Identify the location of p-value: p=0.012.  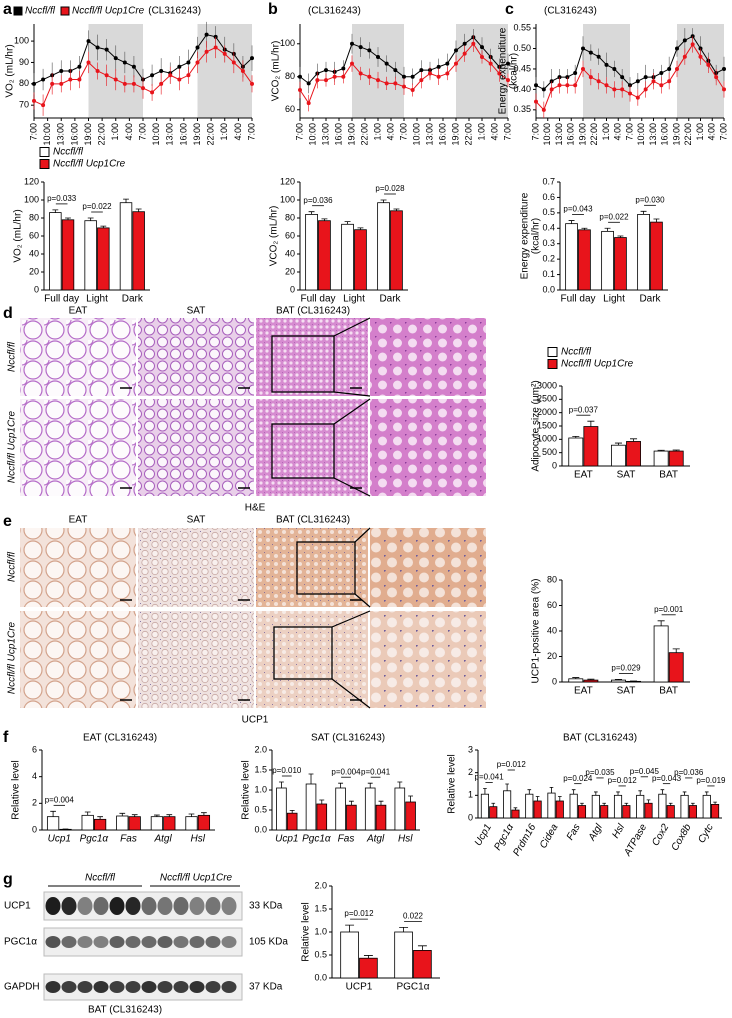
(512, 764).